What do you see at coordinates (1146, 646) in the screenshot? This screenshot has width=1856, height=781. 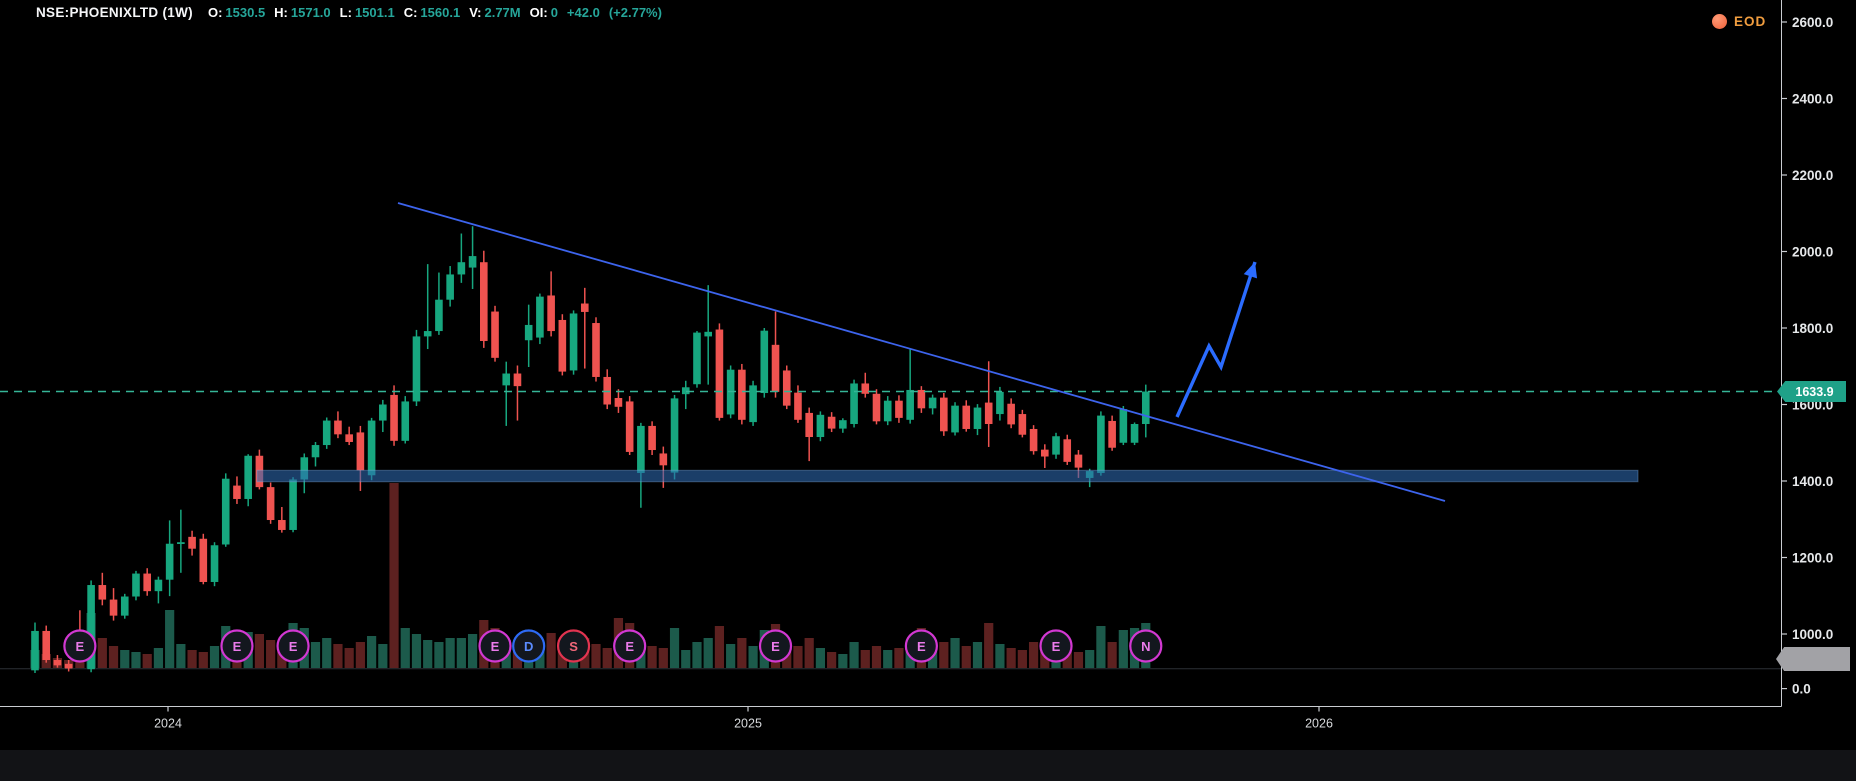 I see `event-marker-n: N` at bounding box center [1146, 646].